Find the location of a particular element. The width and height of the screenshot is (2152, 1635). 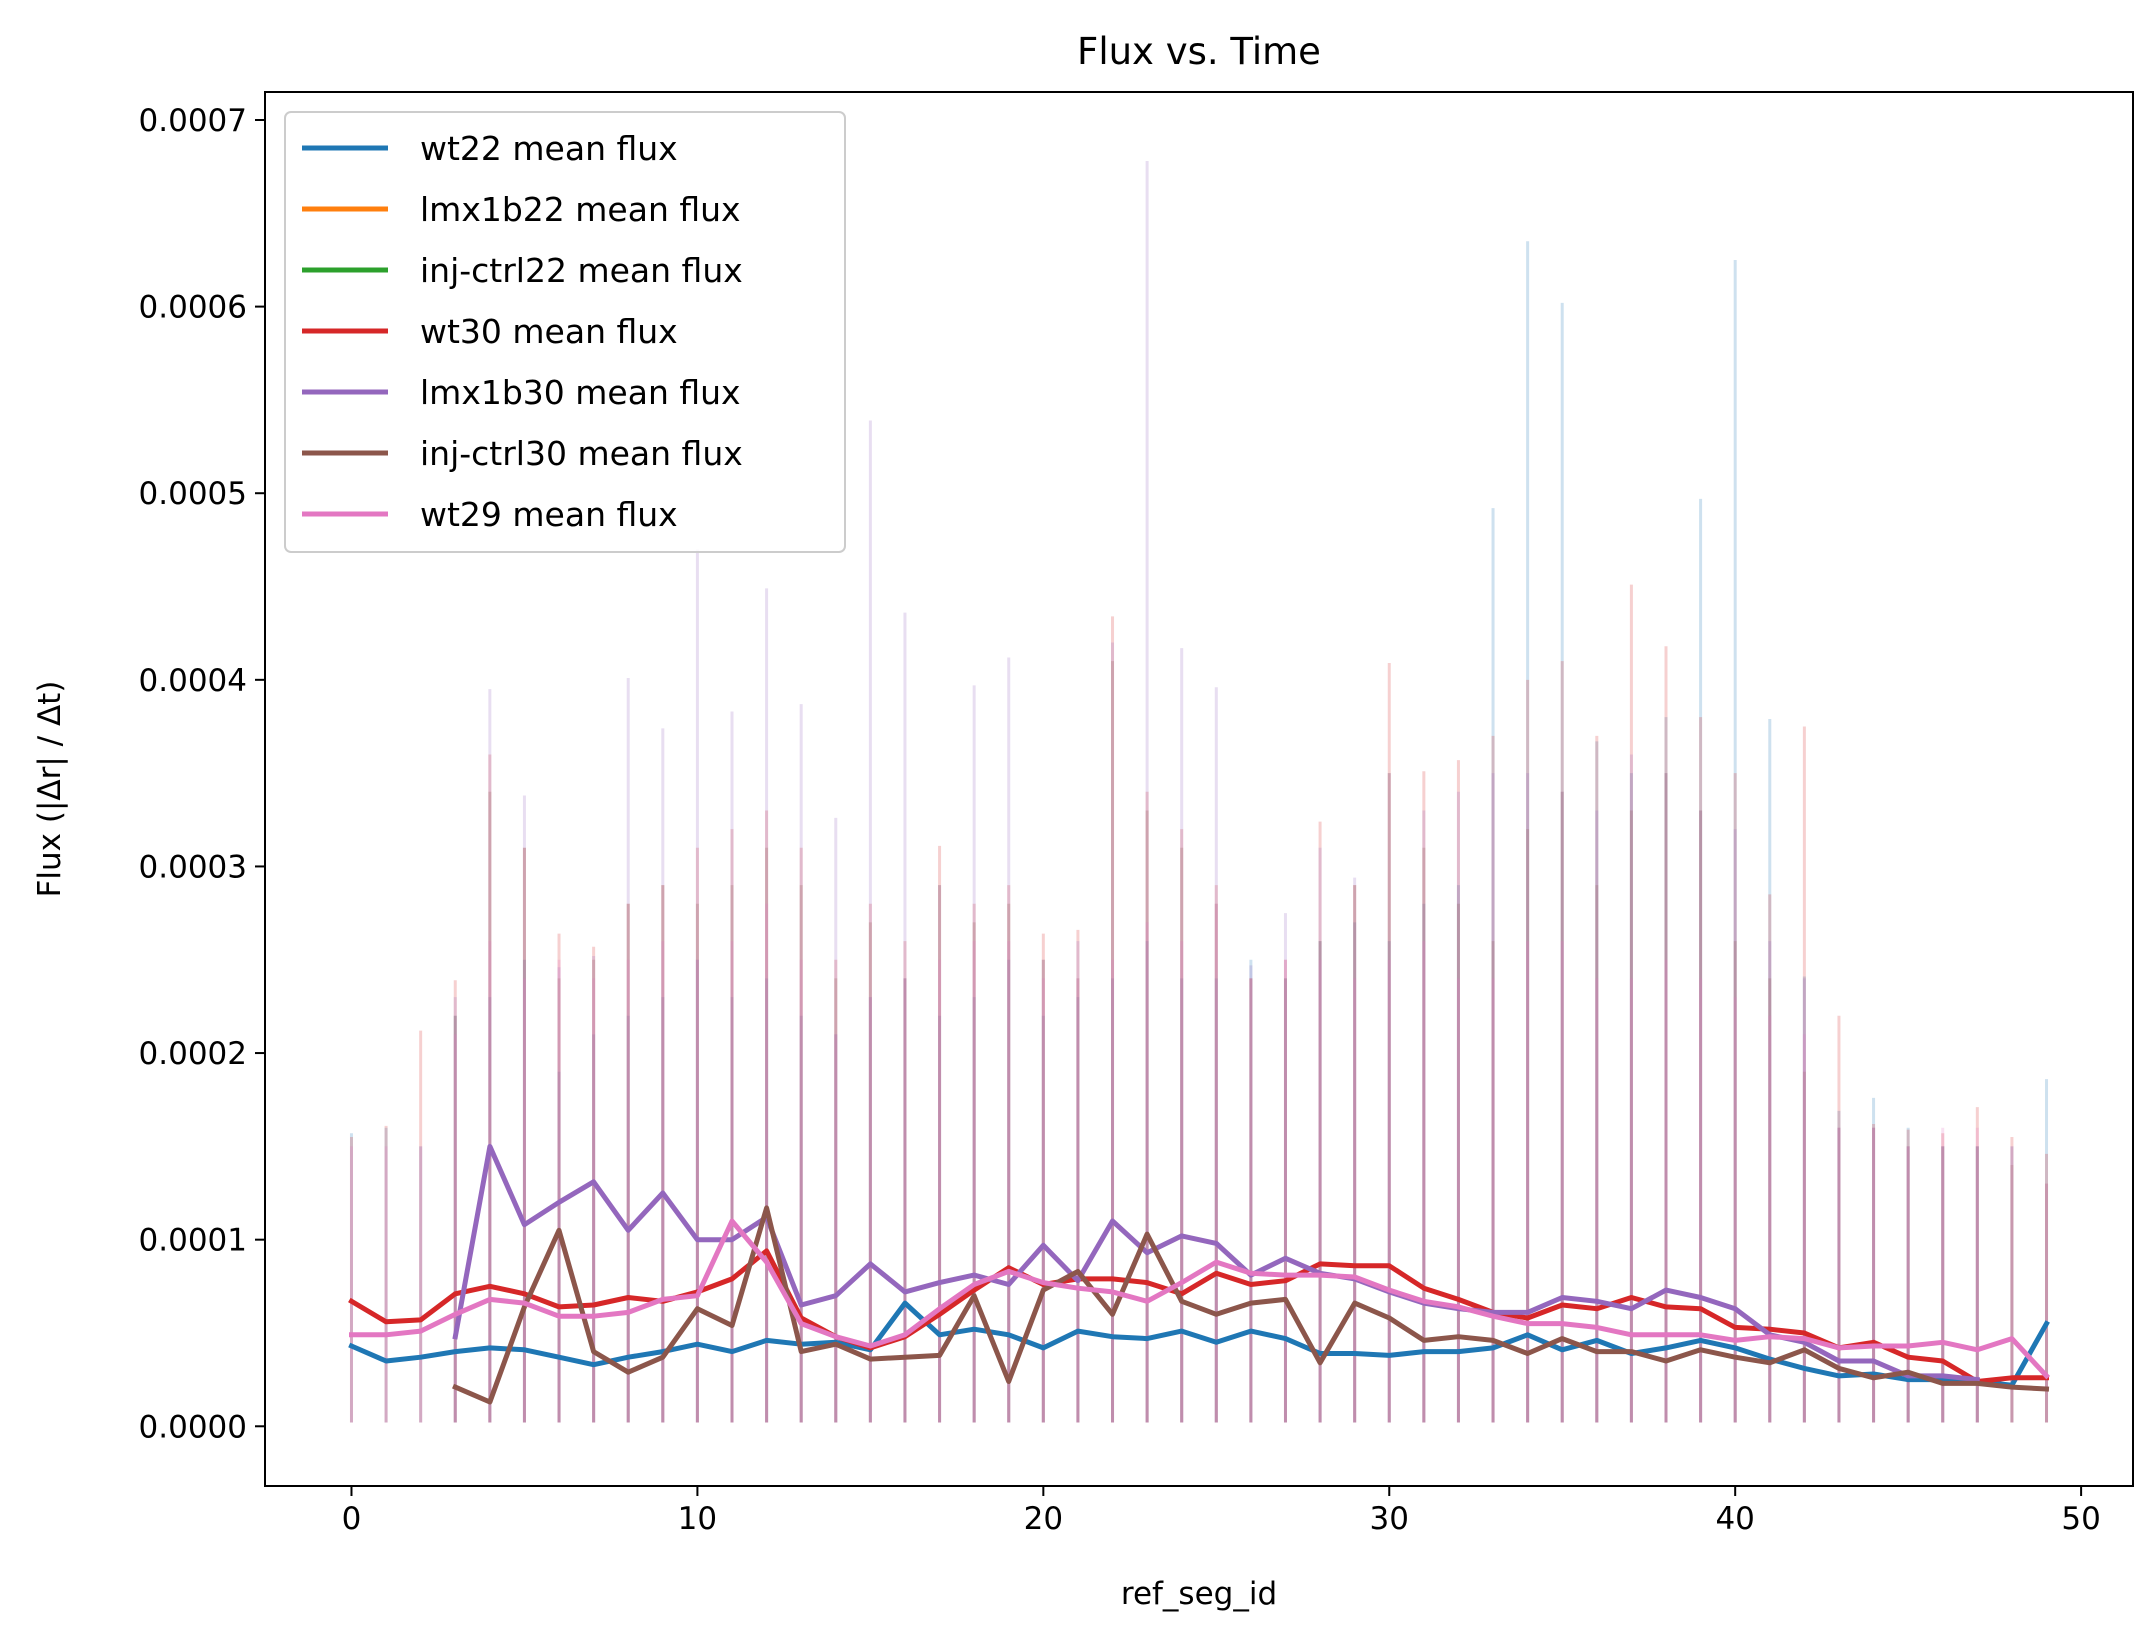

legend-box is located at coordinates (565, 332).